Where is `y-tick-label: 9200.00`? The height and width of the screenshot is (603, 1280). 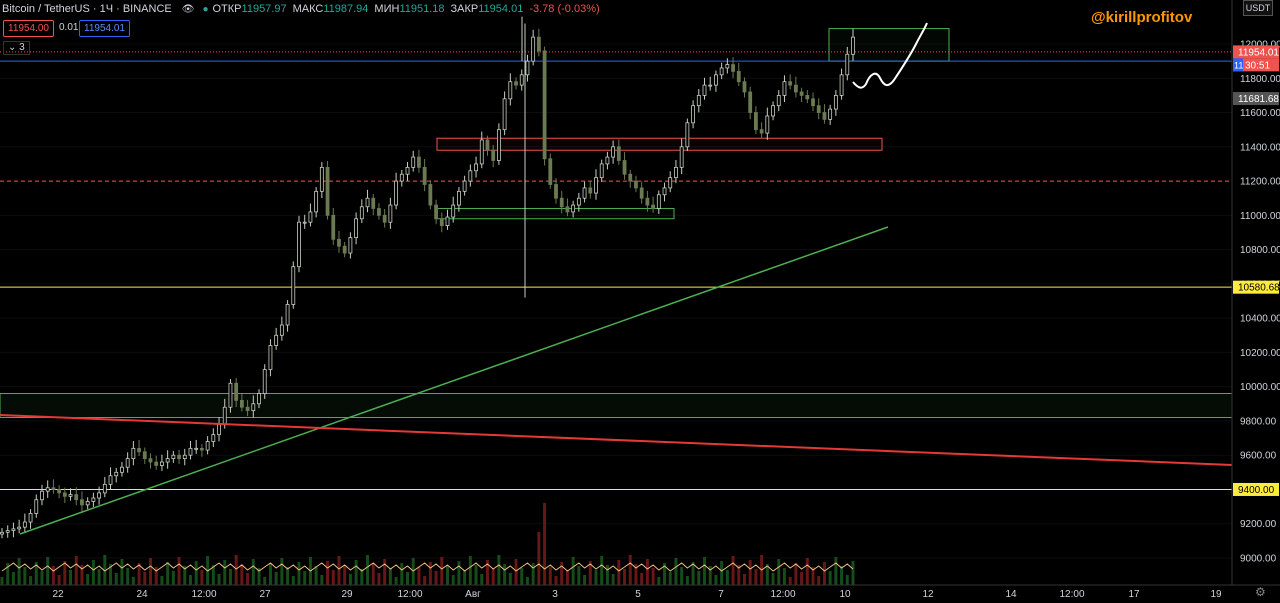 y-tick-label: 9200.00 is located at coordinates (1258, 524).